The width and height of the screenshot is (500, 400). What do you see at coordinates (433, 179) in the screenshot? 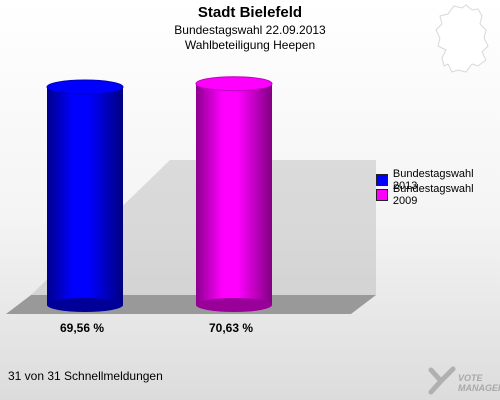
I see `legend-label-2013: Bundestagswahl 2013` at bounding box center [433, 179].